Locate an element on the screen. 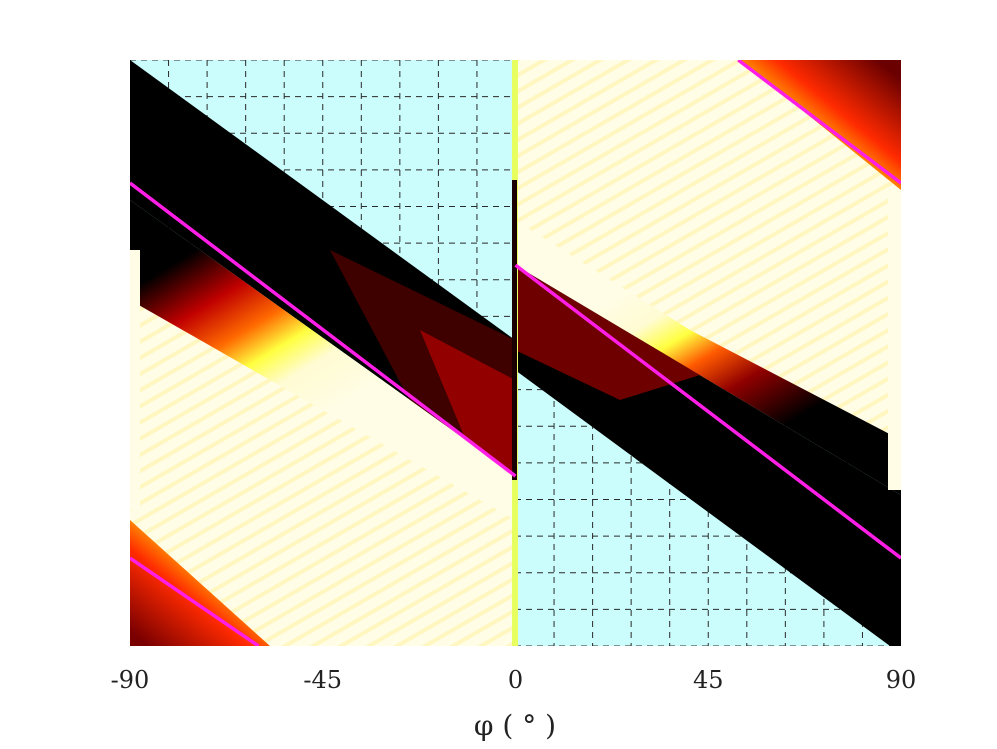 Image resolution: width=997 pixels, height=749 pixels. x-tick-label: 45 is located at coordinates (708, 680).